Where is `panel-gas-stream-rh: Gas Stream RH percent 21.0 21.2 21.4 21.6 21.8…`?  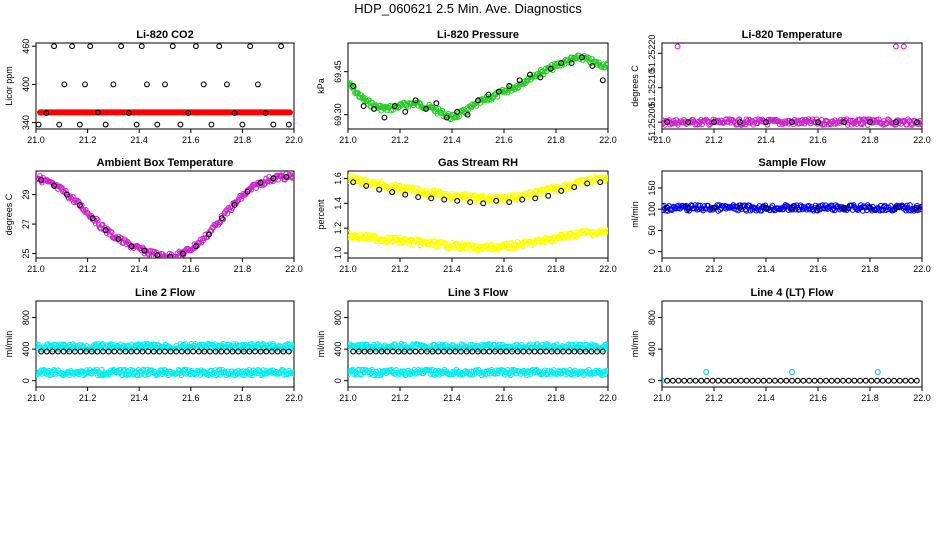
panel-gas-stream-rh: Gas Stream RH percent 21.0 21.2 21.4 21.6 21.8… is located at coordinates (466, 215).